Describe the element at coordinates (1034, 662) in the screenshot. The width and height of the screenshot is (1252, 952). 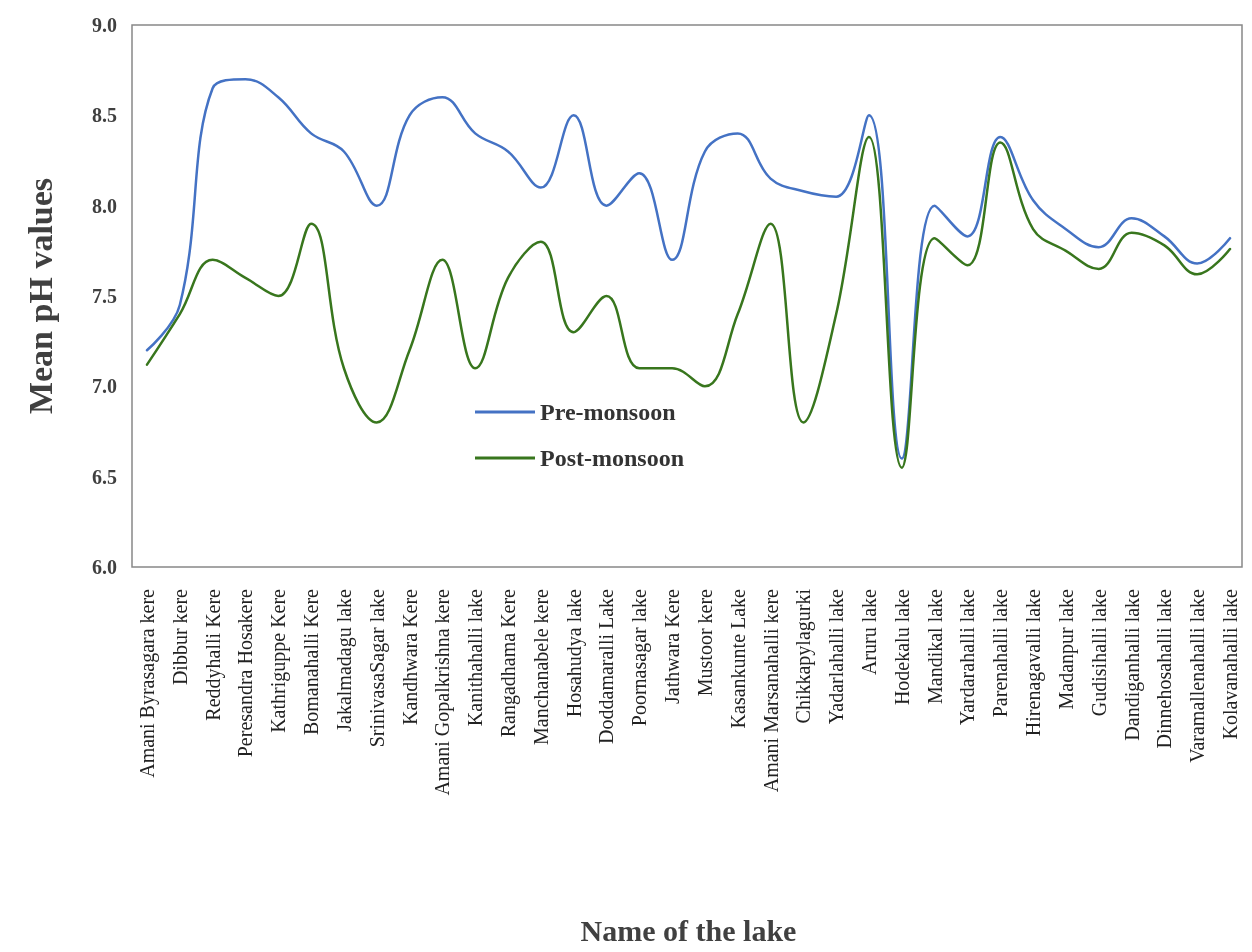
I see `x-tick-label: Hirenagavalli lake` at that location.